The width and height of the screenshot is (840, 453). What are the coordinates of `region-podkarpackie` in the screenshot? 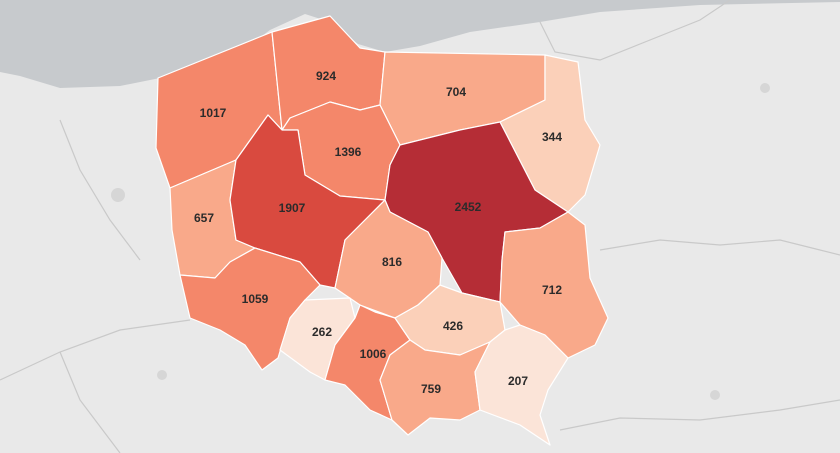 It's located at (521, 385).